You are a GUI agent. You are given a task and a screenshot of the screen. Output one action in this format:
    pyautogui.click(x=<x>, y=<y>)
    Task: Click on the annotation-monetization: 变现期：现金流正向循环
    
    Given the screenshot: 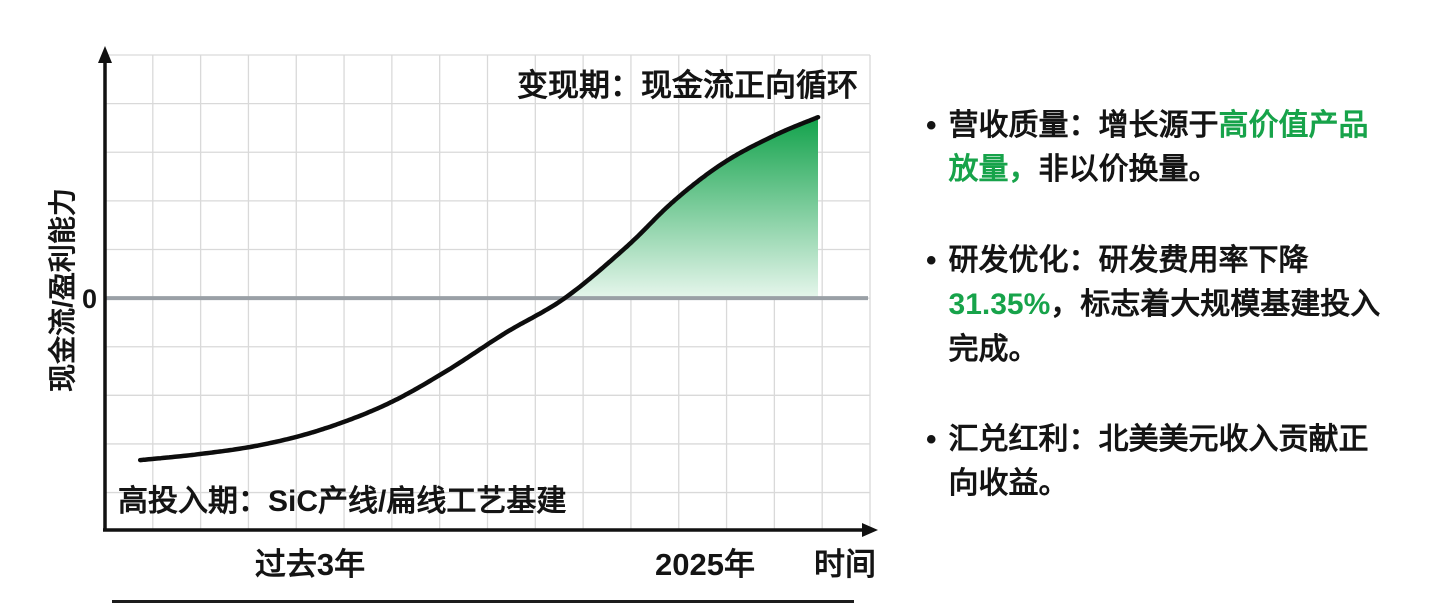 What is the action you would take?
    pyautogui.click(x=687, y=85)
    